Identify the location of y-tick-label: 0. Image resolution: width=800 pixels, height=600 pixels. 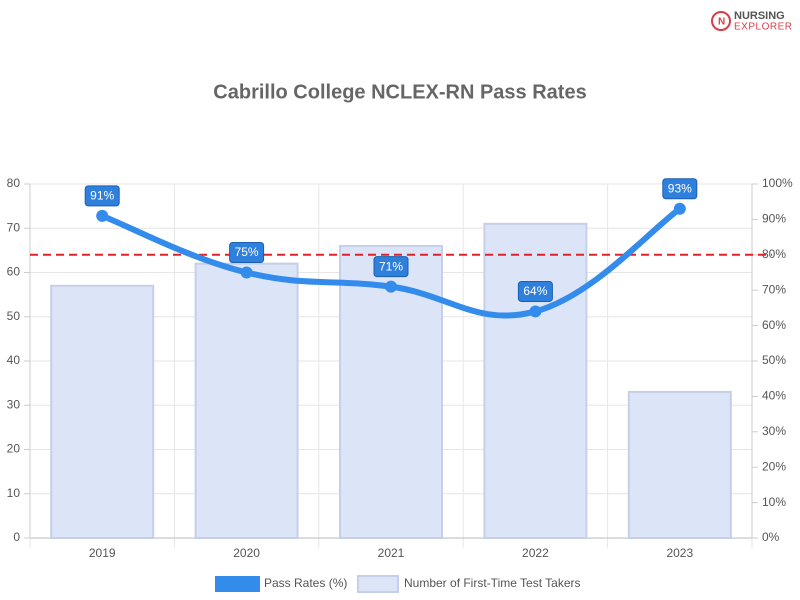
(16, 537).